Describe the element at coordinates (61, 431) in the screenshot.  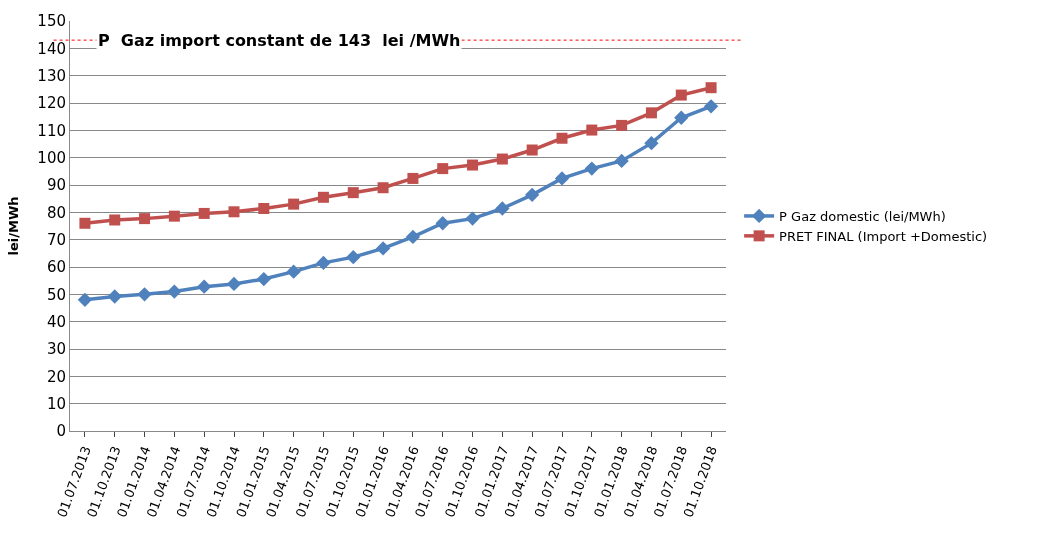
I see `y-tick-label: 0` at that location.